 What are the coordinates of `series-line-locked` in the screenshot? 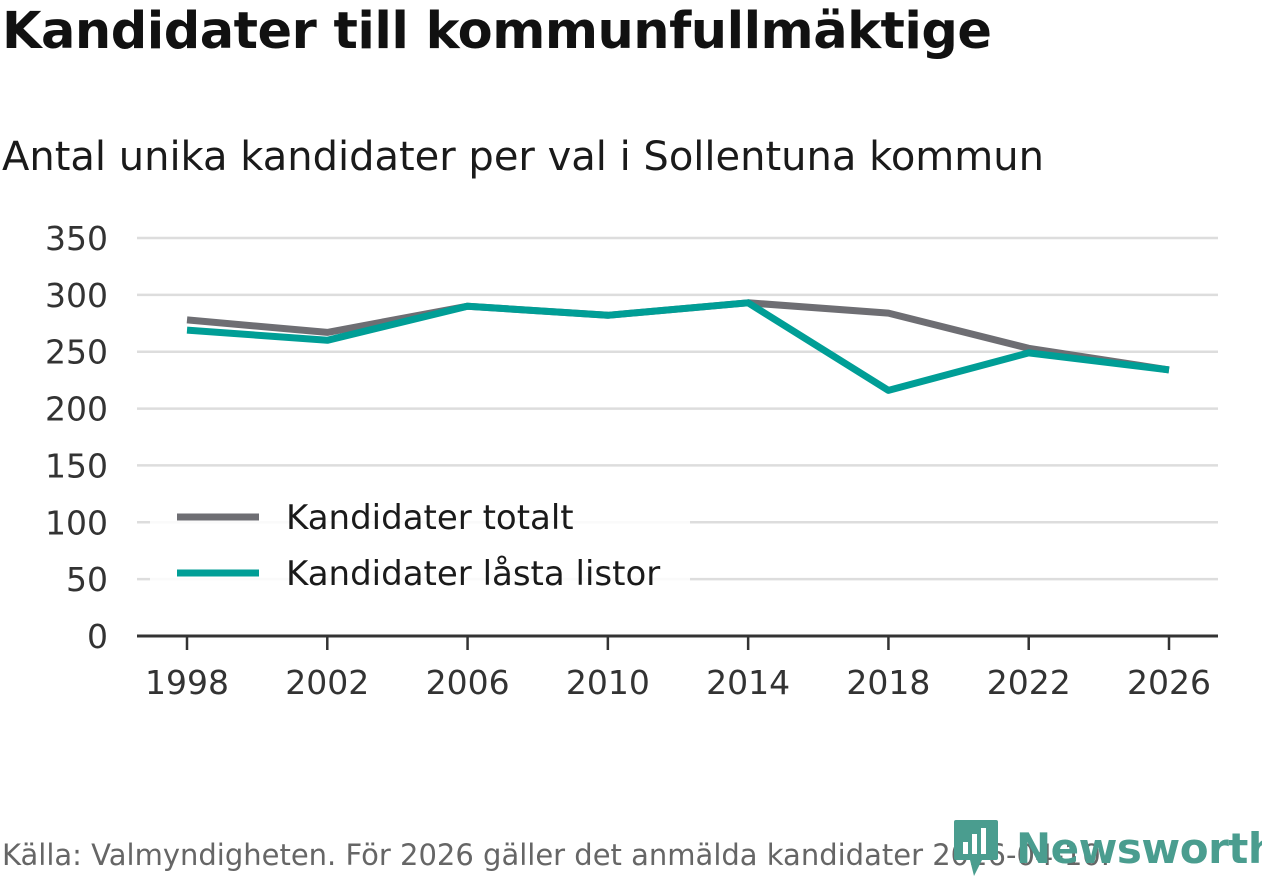 It's located at (678, 346).